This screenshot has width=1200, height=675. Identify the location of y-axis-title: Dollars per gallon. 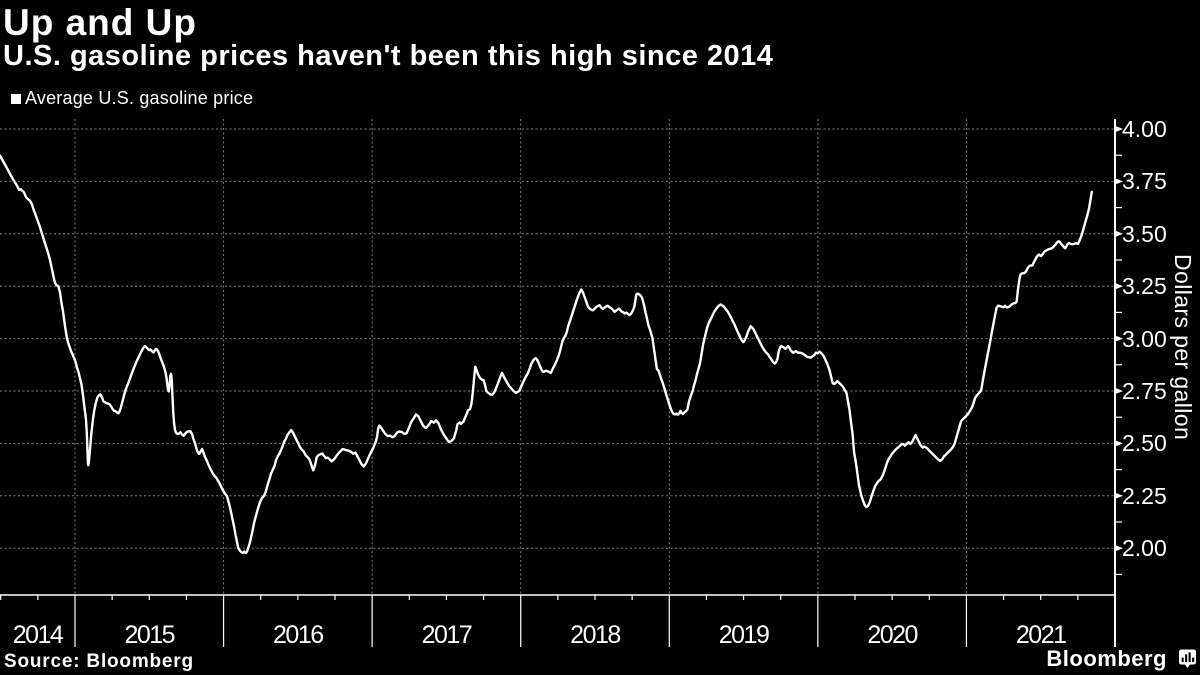
(1183, 347).